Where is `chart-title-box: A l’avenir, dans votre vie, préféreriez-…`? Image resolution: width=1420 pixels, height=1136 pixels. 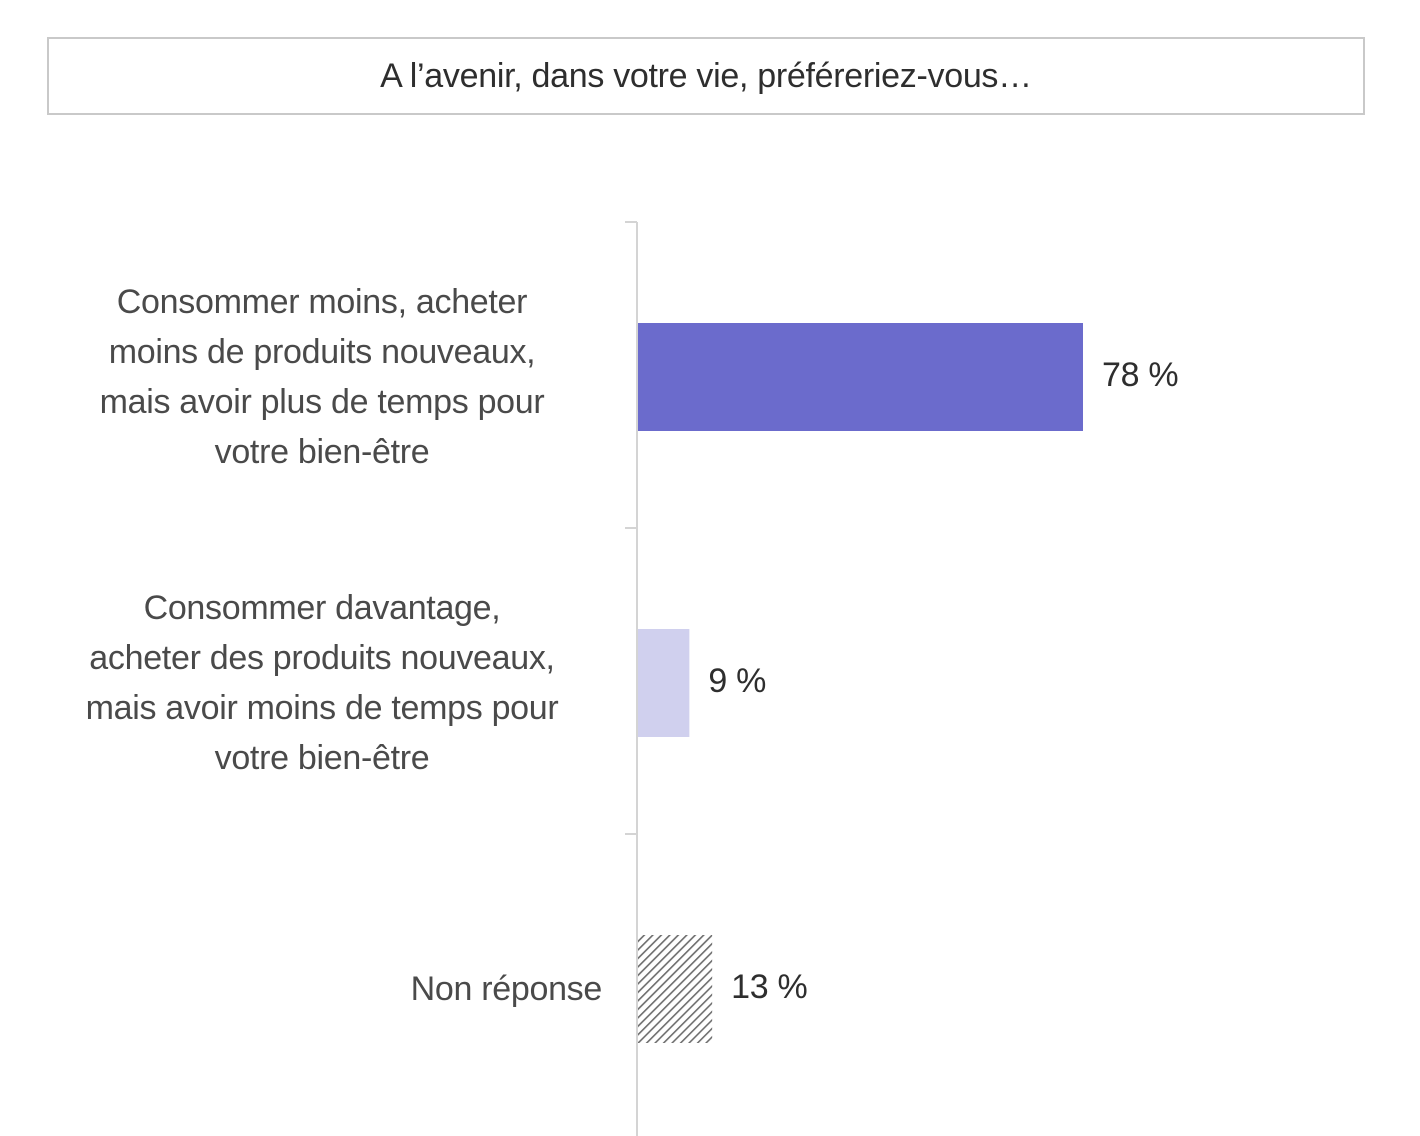
chart-title-box: A l’avenir, dans votre vie, préféreriez-… is located at coordinates (706, 76).